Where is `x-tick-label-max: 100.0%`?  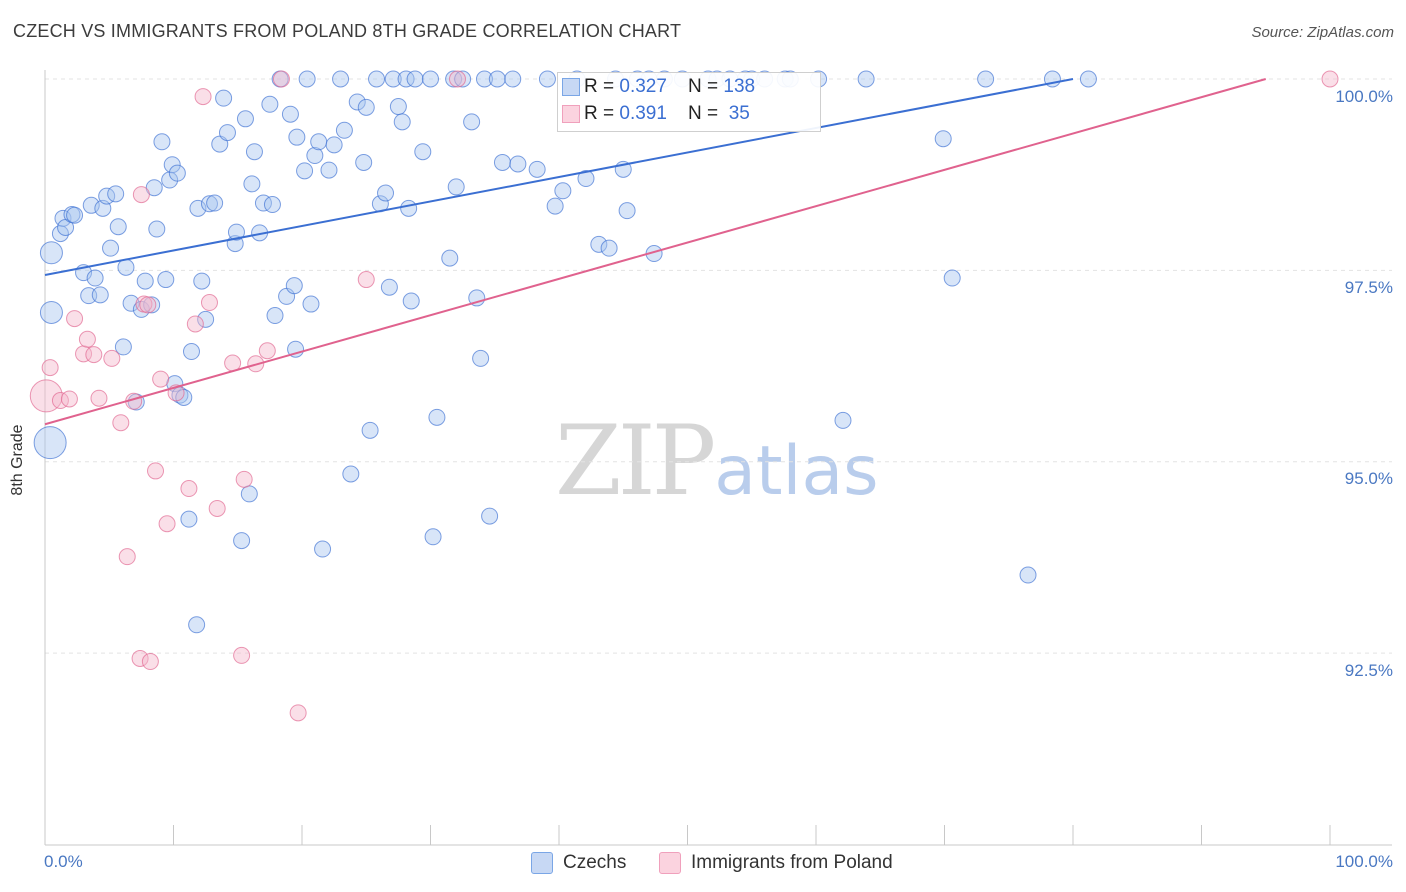
x-tick-label-max: 100.0% is located at coordinates (1364, 861).